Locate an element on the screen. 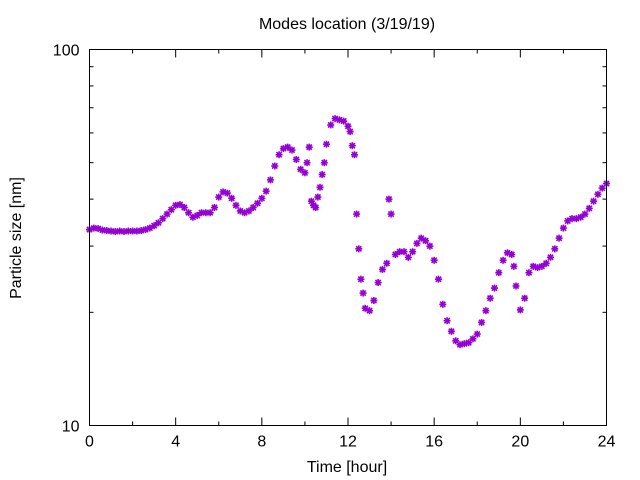 This screenshot has width=640, height=480. y-tick-label: 10 is located at coordinates (71, 427).